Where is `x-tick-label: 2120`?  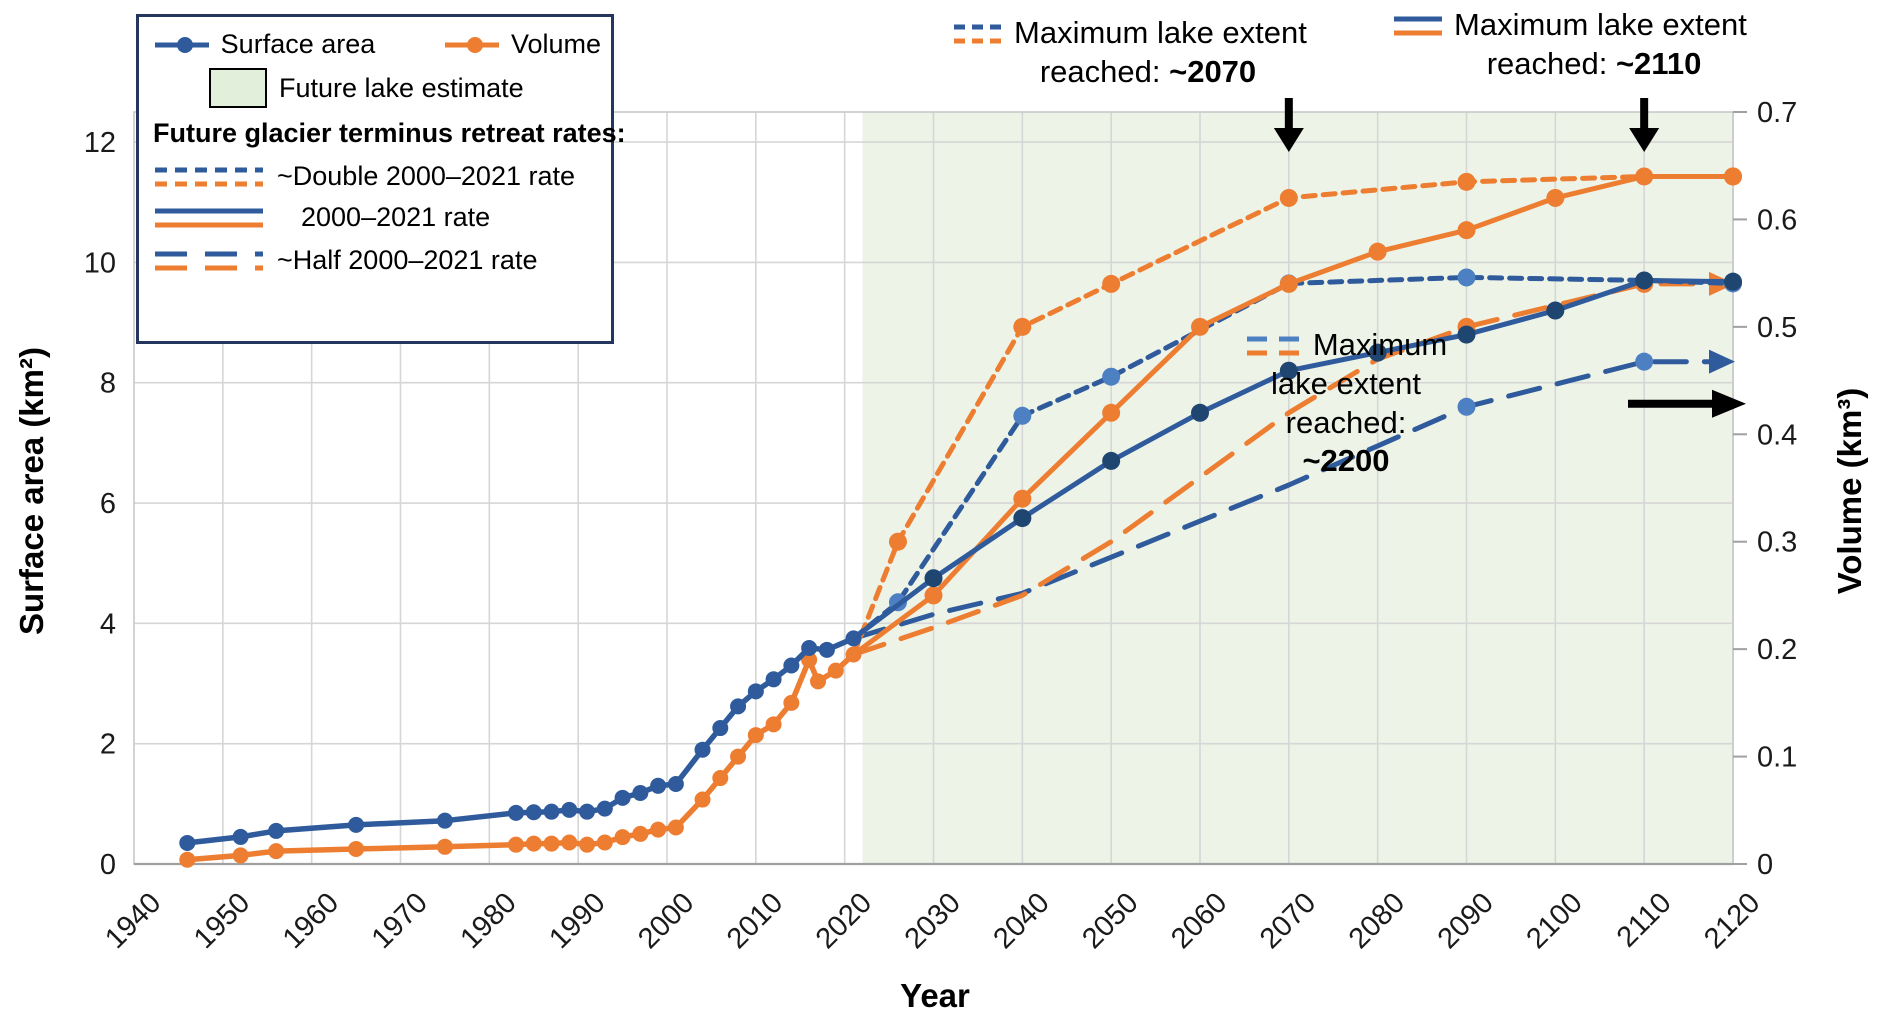 x-tick-label: 2120 is located at coordinates (1732, 921).